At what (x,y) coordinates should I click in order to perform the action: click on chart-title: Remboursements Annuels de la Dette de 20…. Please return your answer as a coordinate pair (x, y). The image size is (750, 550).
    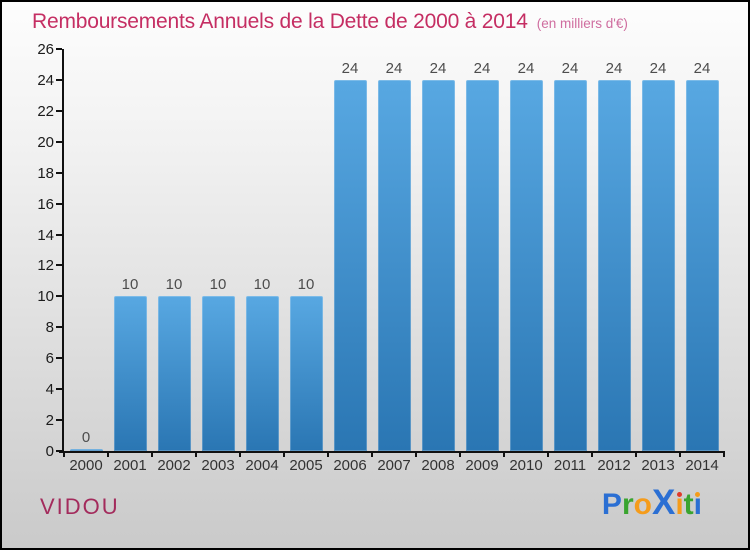
    Looking at the image, I should click on (280, 21).